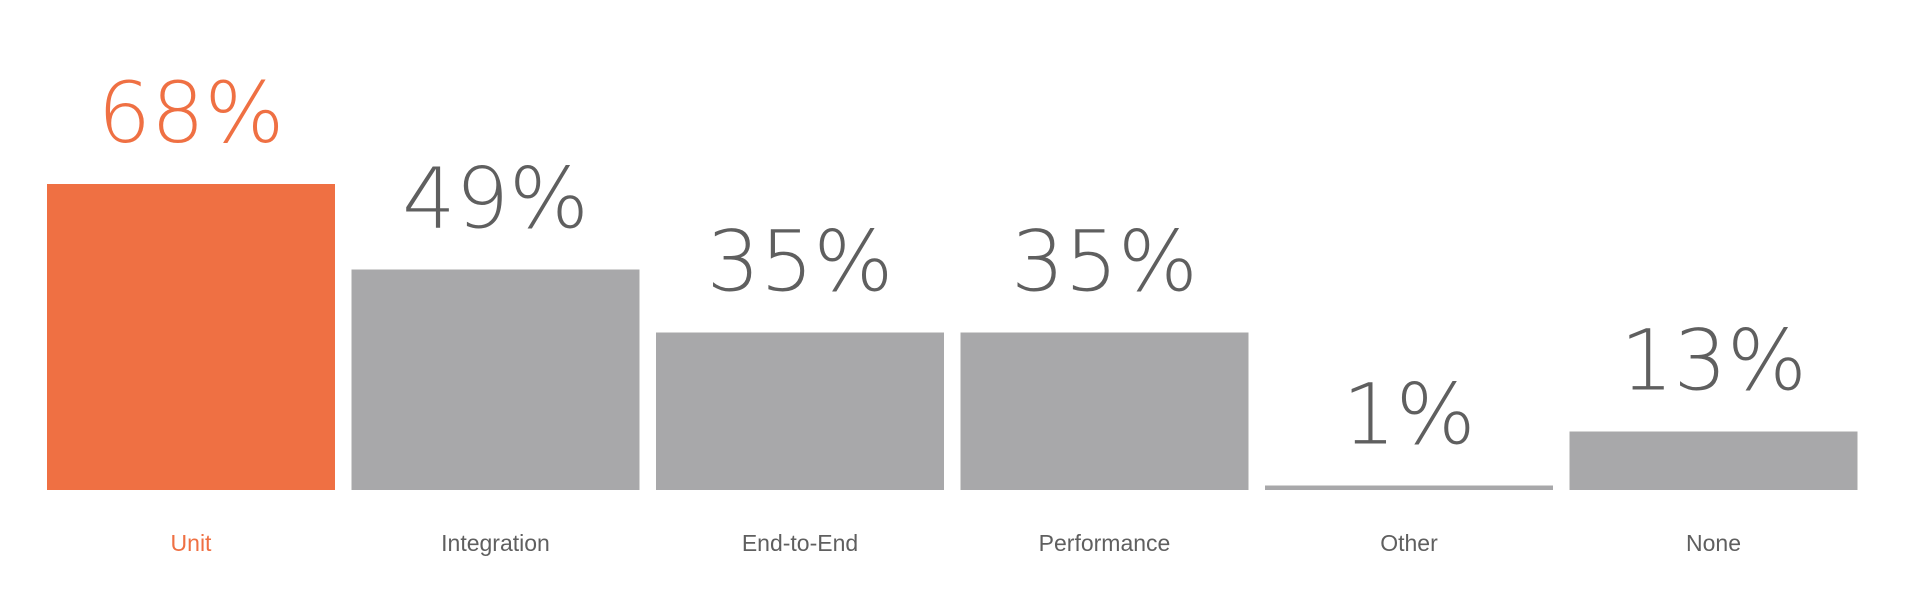  Describe the element at coordinates (495, 543) in the screenshot. I see `category-label: Integration` at that location.